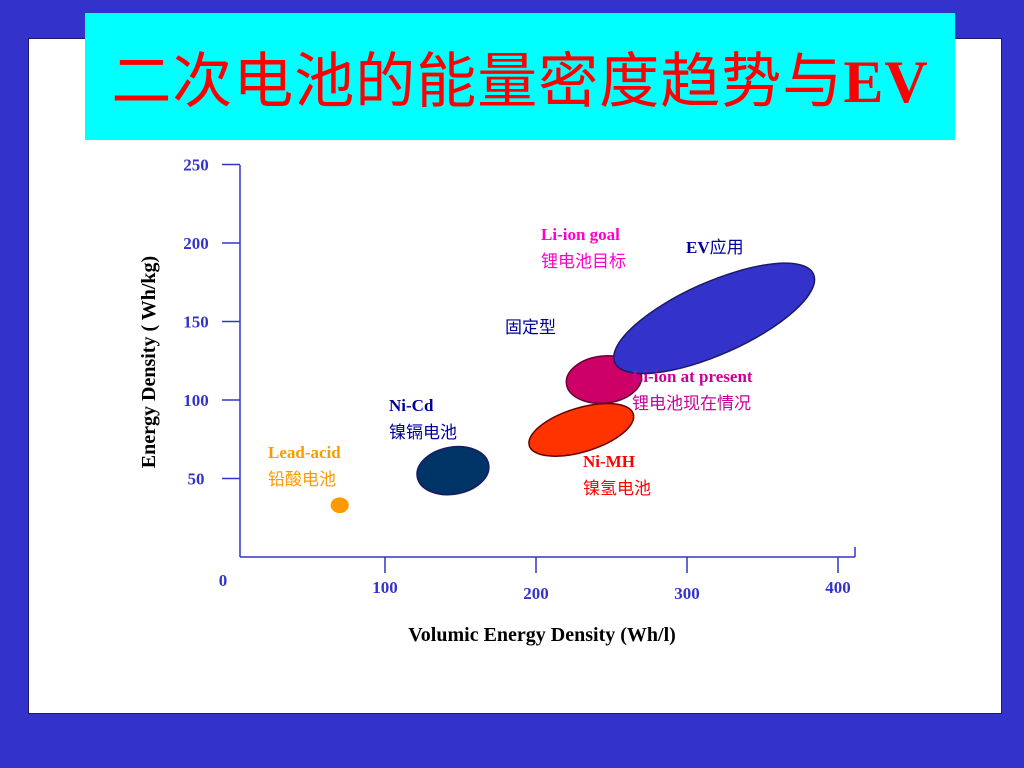 This screenshot has height=768, width=1024. What do you see at coordinates (196, 165) in the screenshot?
I see `y-tick-label: 250` at bounding box center [196, 165].